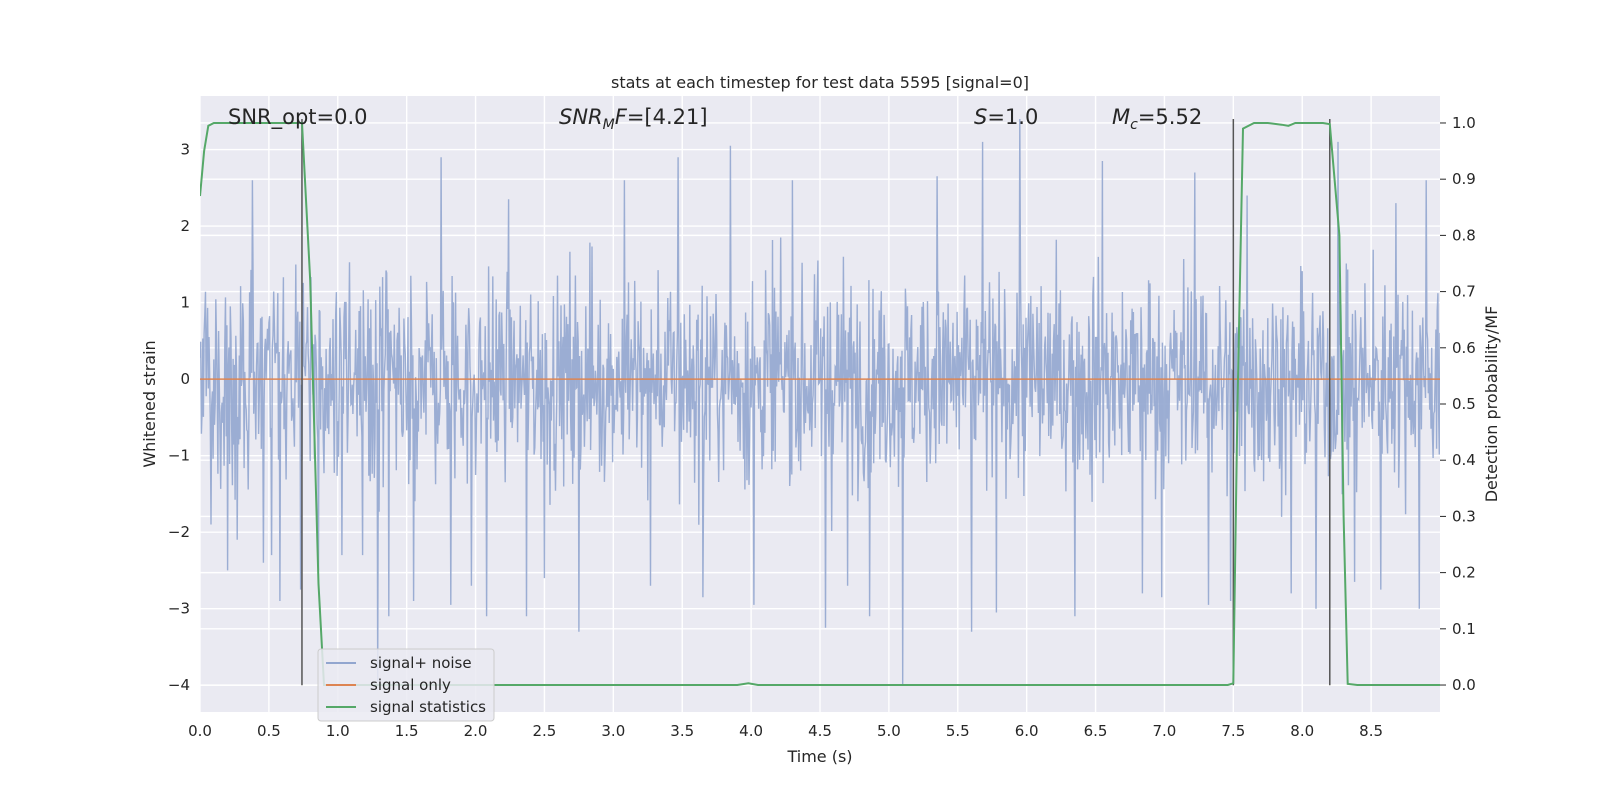 This screenshot has height=800, width=1600. What do you see at coordinates (751, 731) in the screenshot?
I see `x-tick-label: 4.0` at bounding box center [751, 731].